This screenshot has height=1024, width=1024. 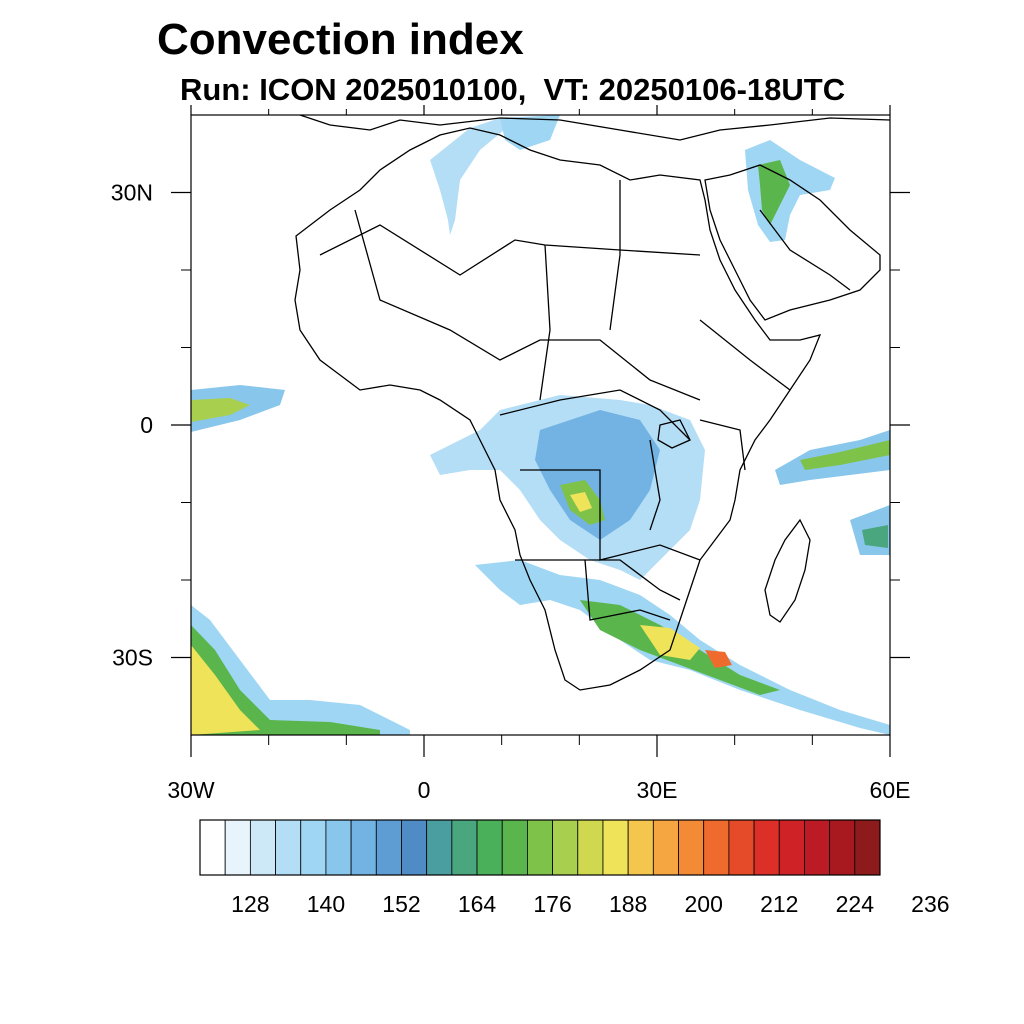 What do you see at coordinates (340, 39) in the screenshot?
I see `chart-title: Convection index` at bounding box center [340, 39].